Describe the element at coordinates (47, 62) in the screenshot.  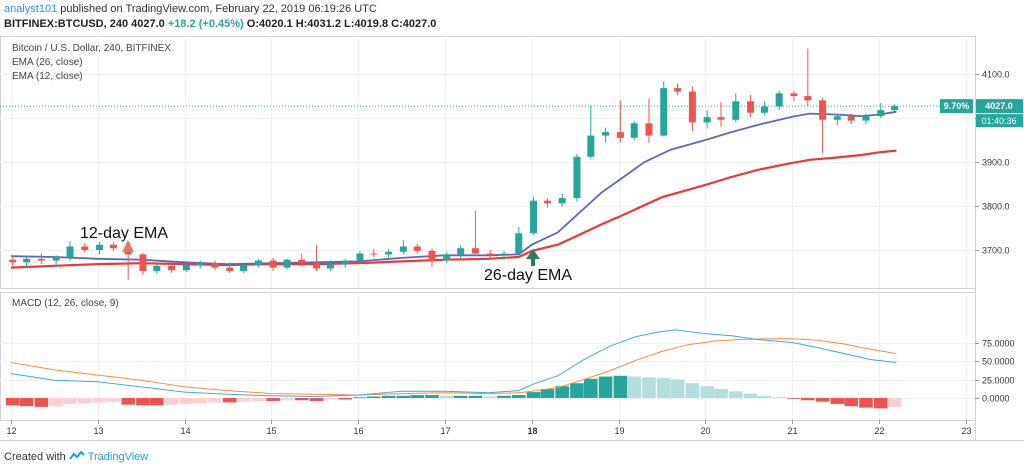
I see `legend-ema26: EMA (26, close)` at that location.